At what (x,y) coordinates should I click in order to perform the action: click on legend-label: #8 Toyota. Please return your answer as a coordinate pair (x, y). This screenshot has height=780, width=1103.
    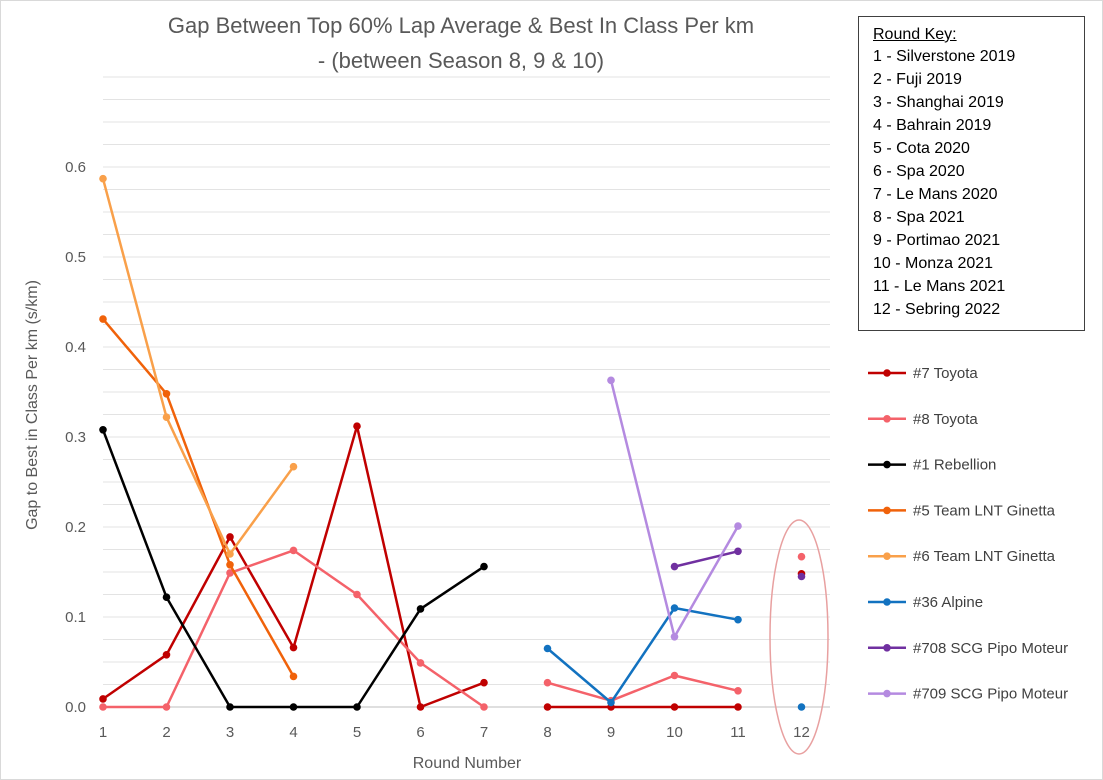
    Looking at the image, I should click on (945, 419).